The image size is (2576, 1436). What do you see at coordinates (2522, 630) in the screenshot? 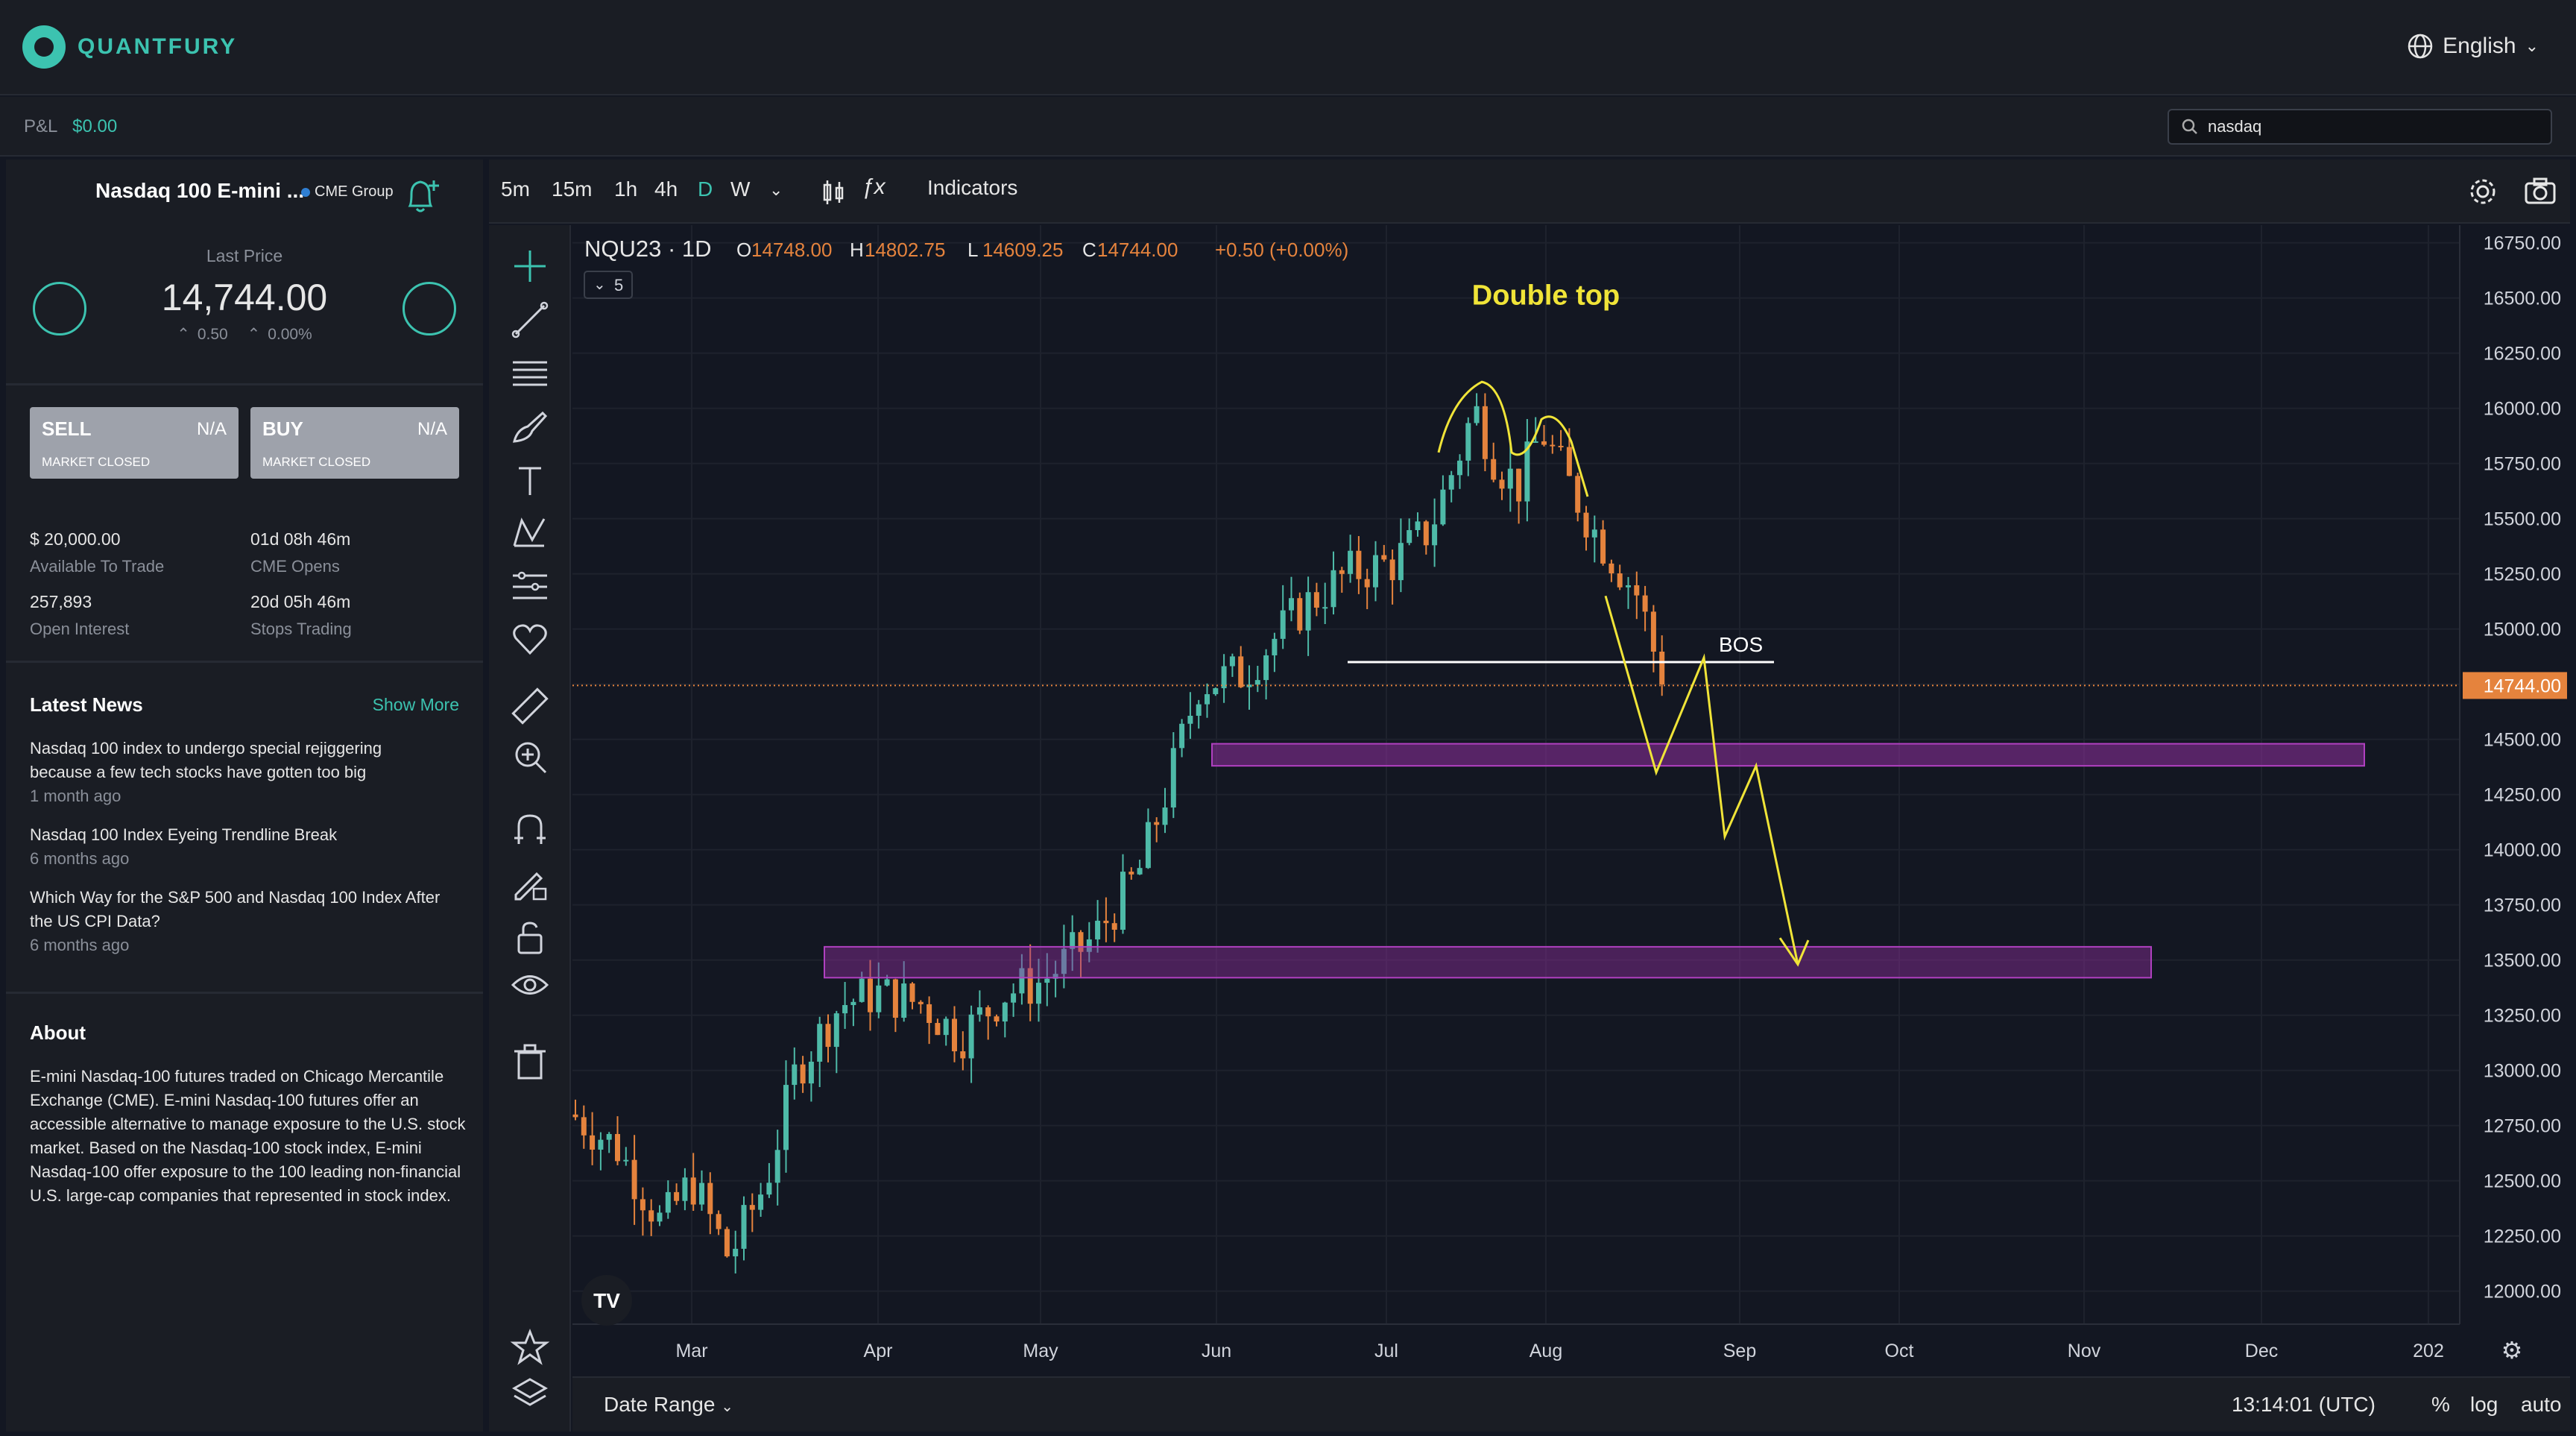
I see `price-tick-label: 15000.00` at bounding box center [2522, 630].